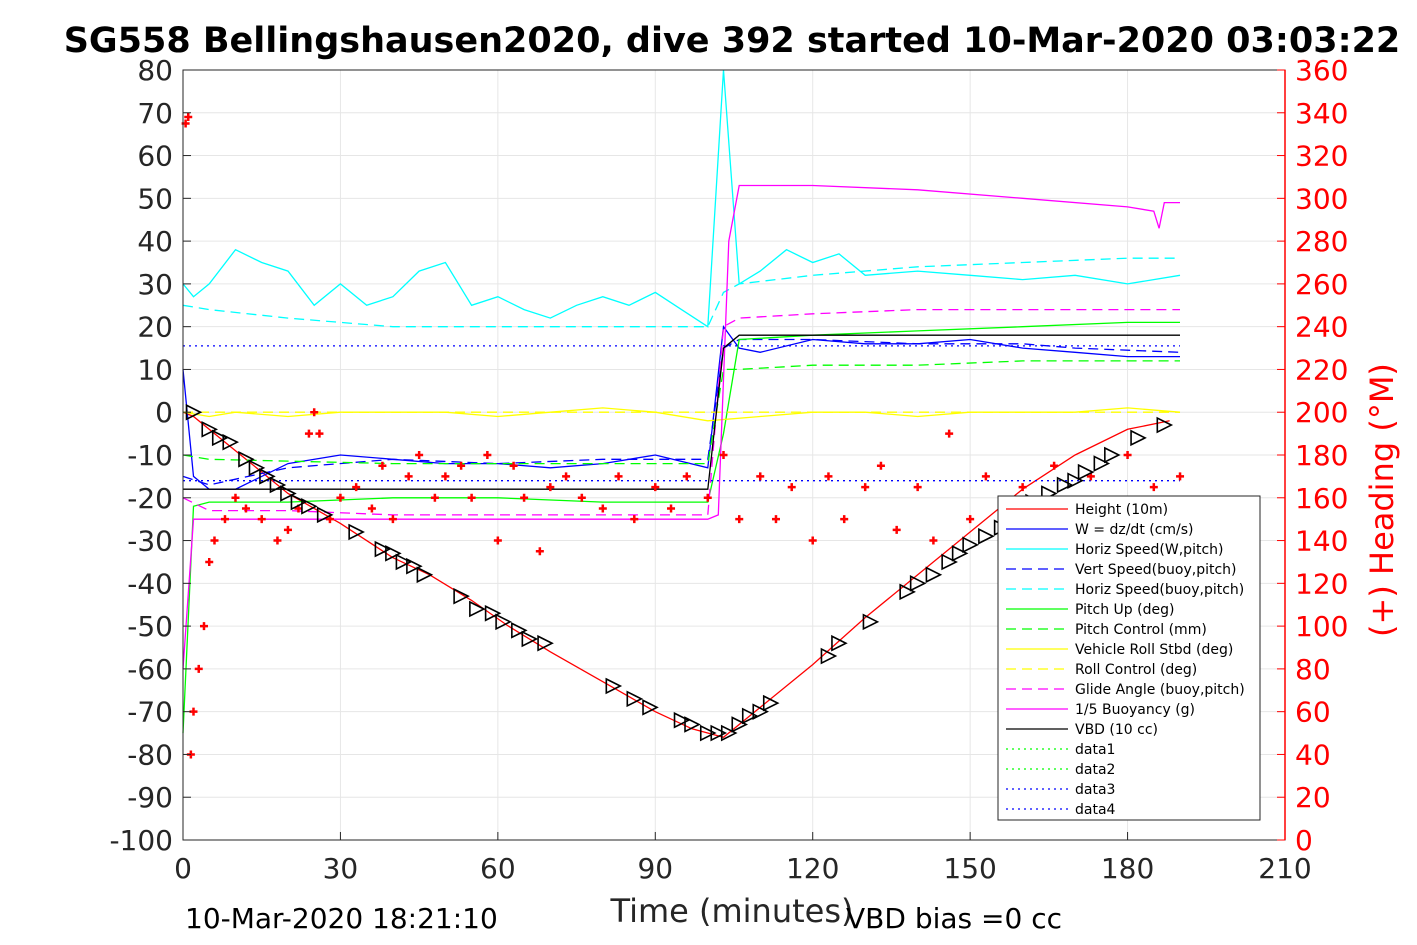  I want to click on y-tick-label: -80, so click(150, 754).